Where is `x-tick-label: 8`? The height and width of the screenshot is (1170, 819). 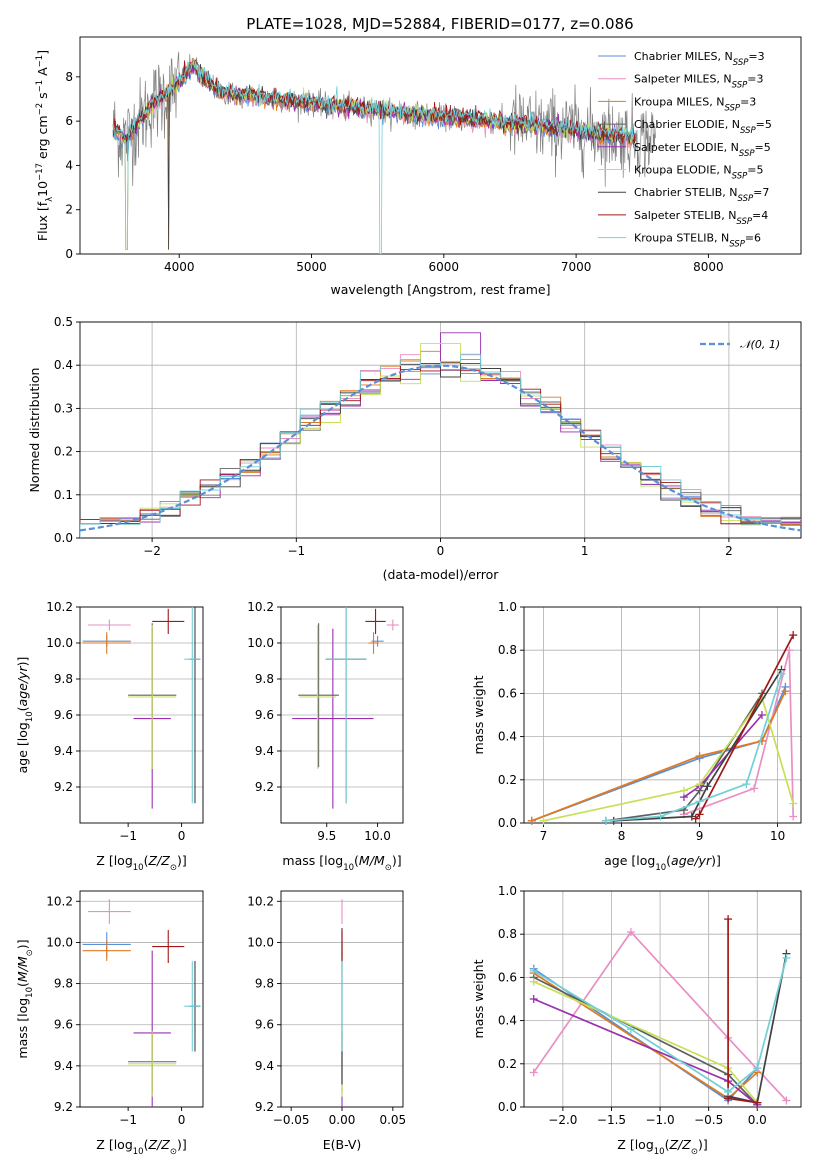 x-tick-label: 8 is located at coordinates (622, 836).